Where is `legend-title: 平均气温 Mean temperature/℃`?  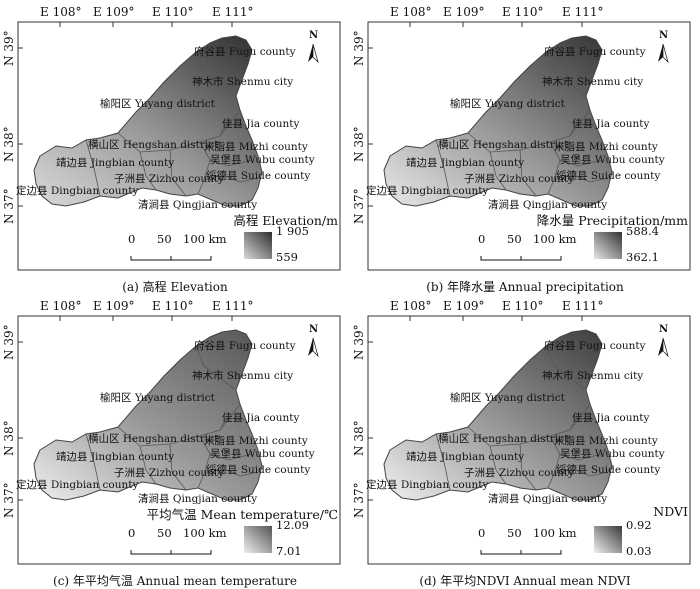
legend-title: 平均气温 Mean temperature/℃ is located at coordinates (242, 514).